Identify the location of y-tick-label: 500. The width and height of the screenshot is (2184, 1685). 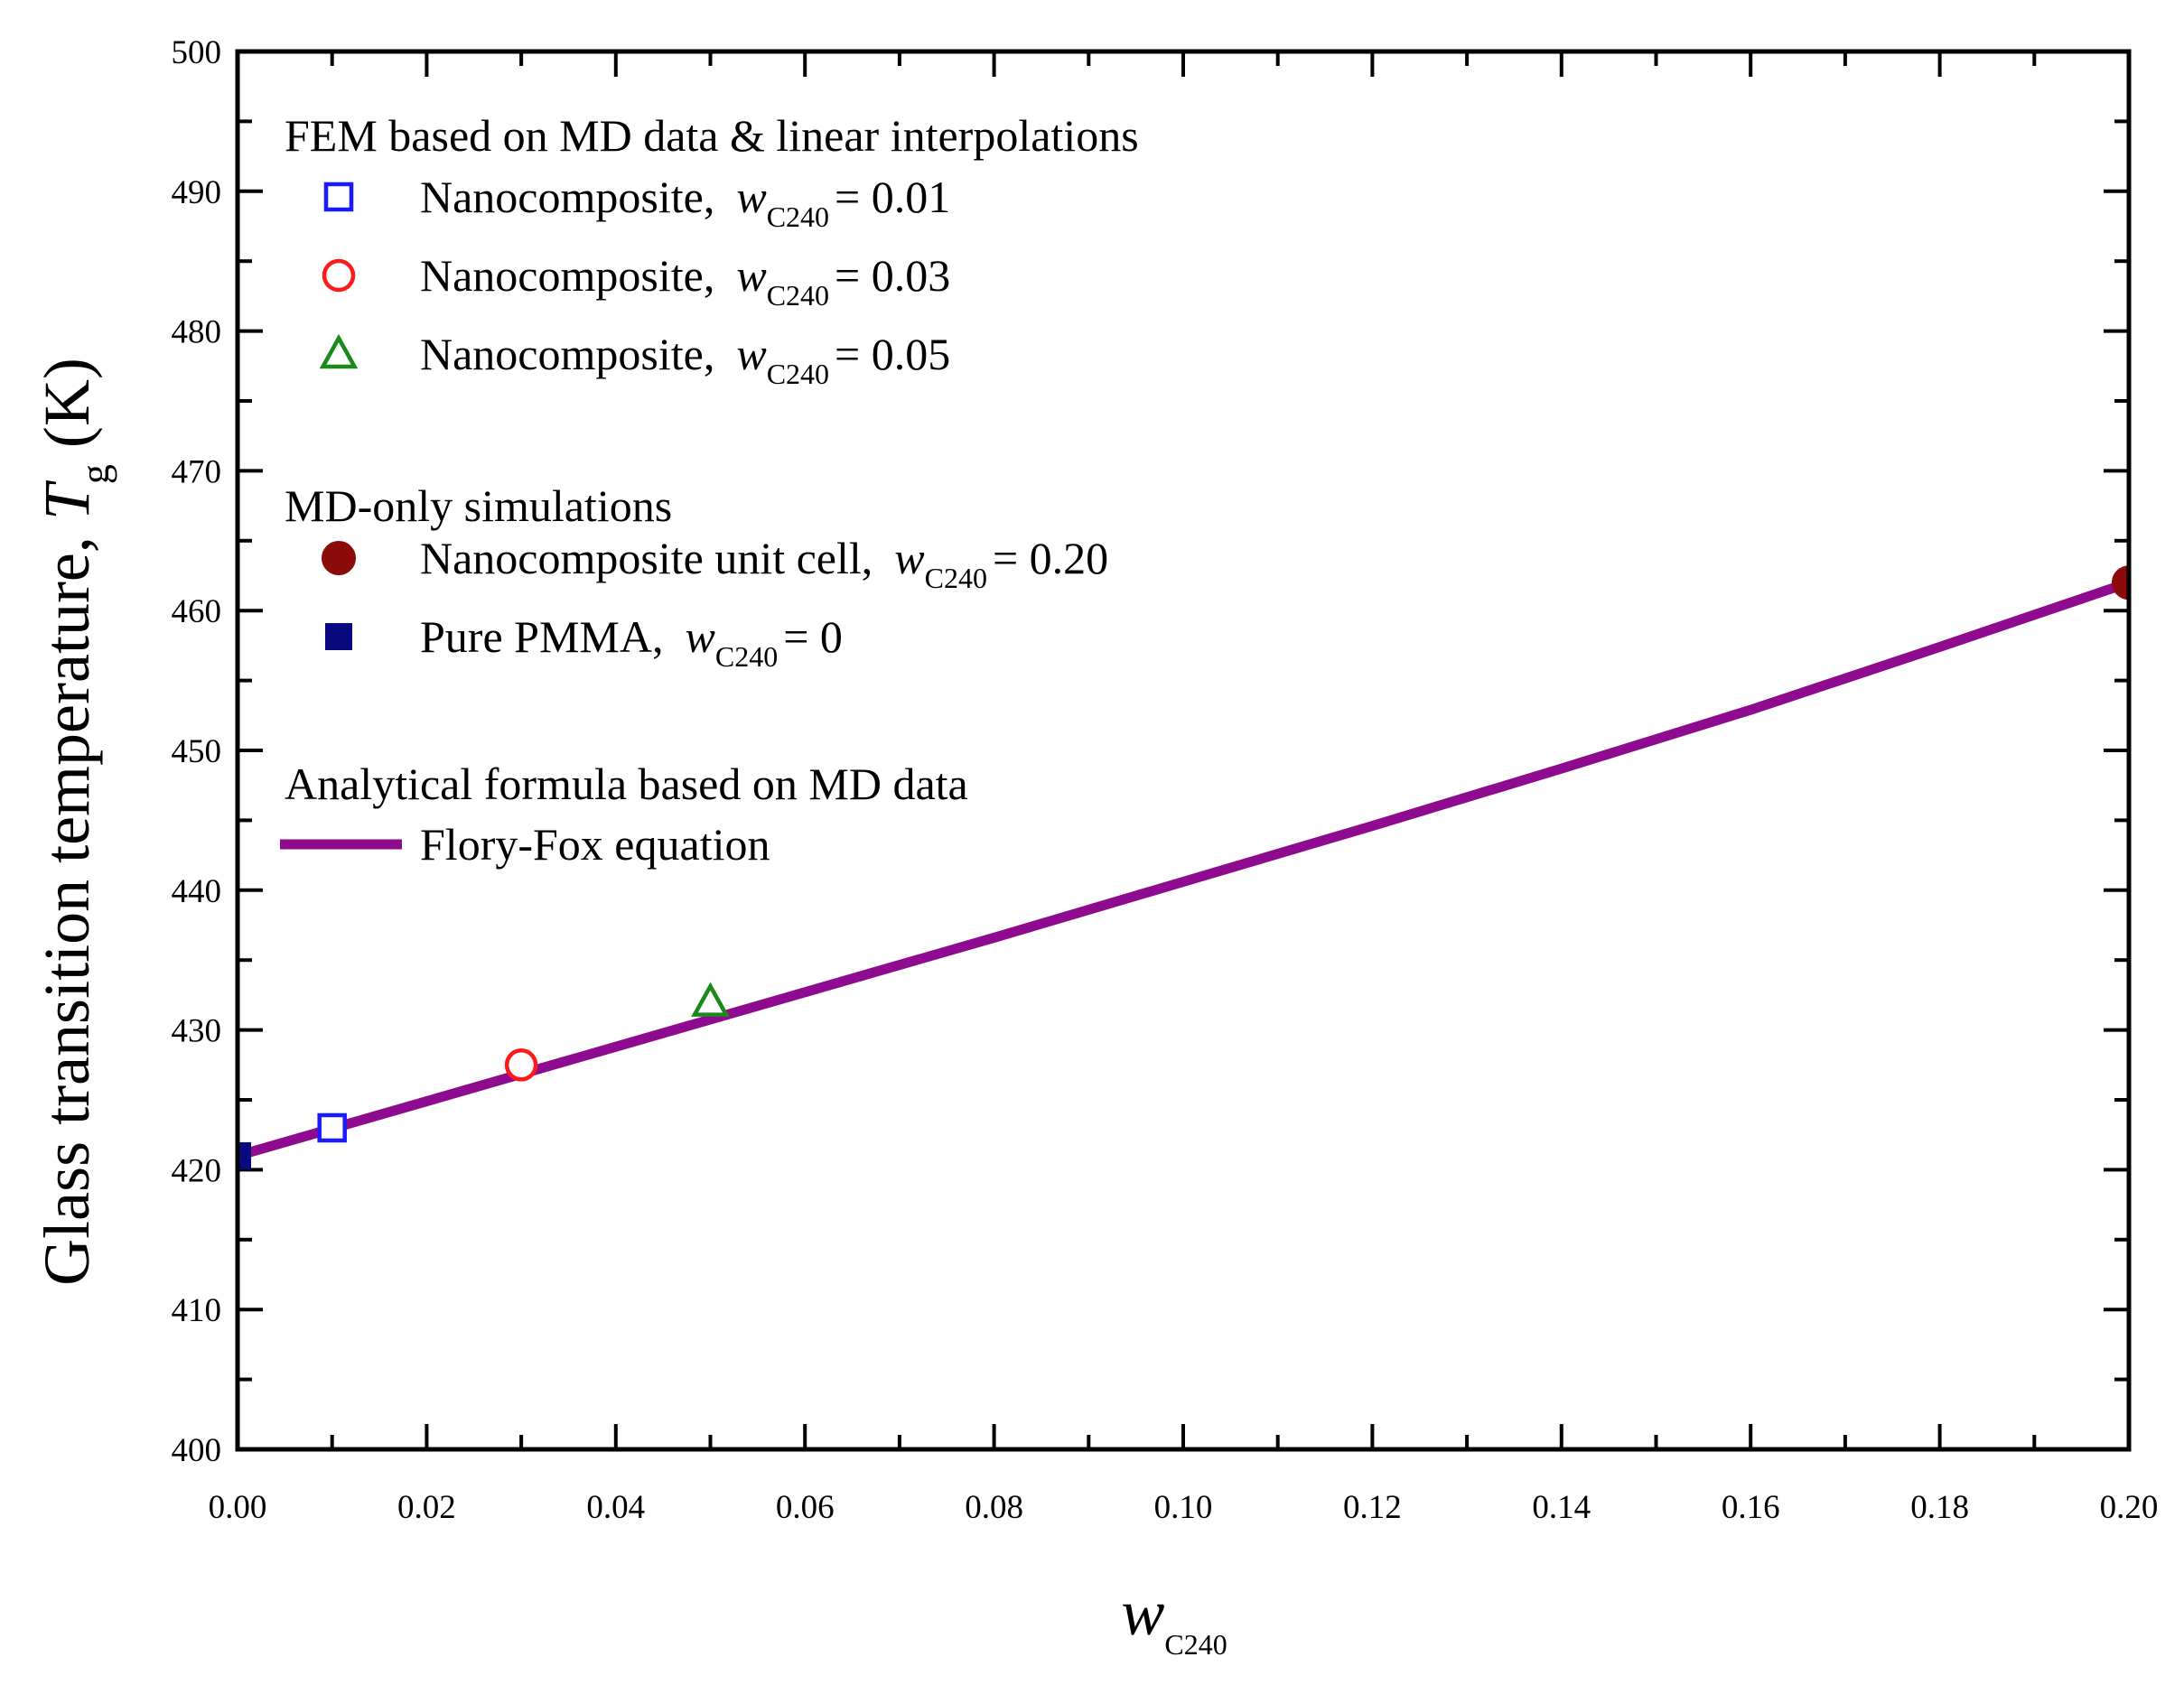
(197, 52).